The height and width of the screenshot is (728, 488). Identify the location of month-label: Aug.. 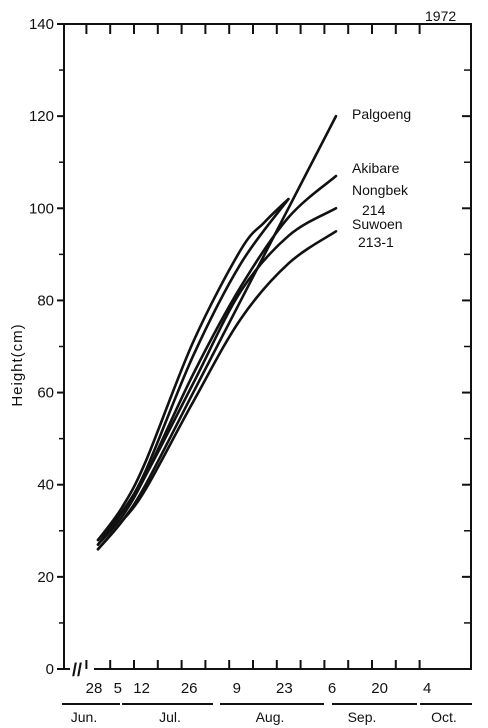
(270, 717).